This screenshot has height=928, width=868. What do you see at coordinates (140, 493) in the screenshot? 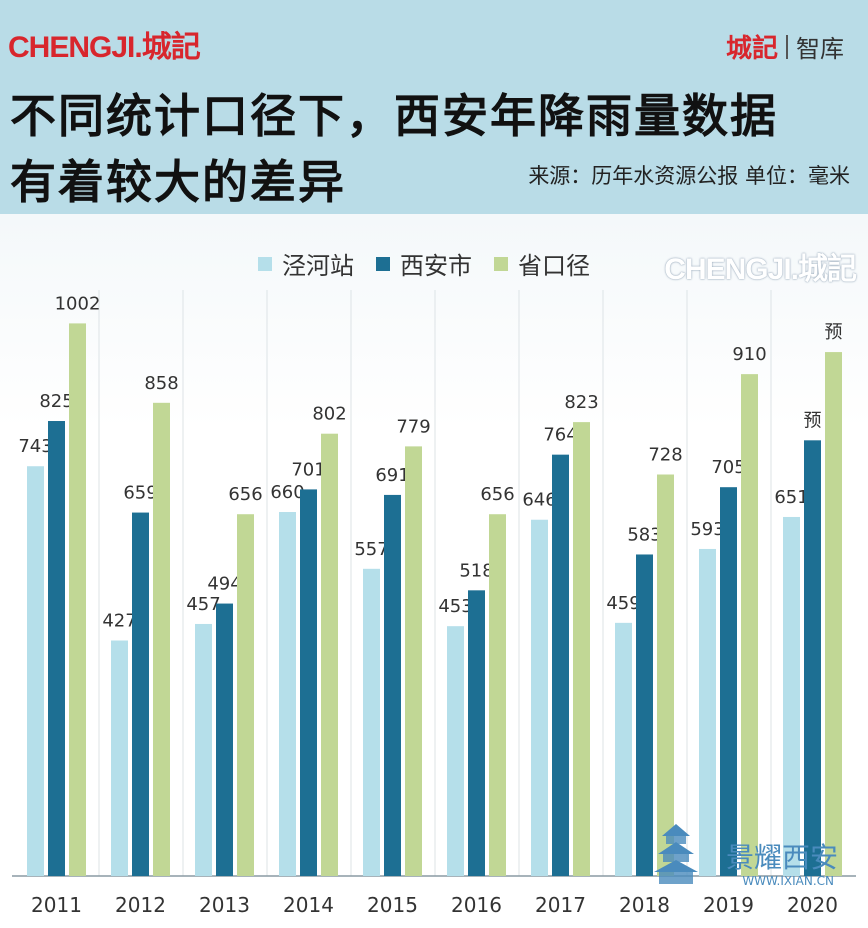
I see `data-label-2012-s1: 659` at bounding box center [140, 493].